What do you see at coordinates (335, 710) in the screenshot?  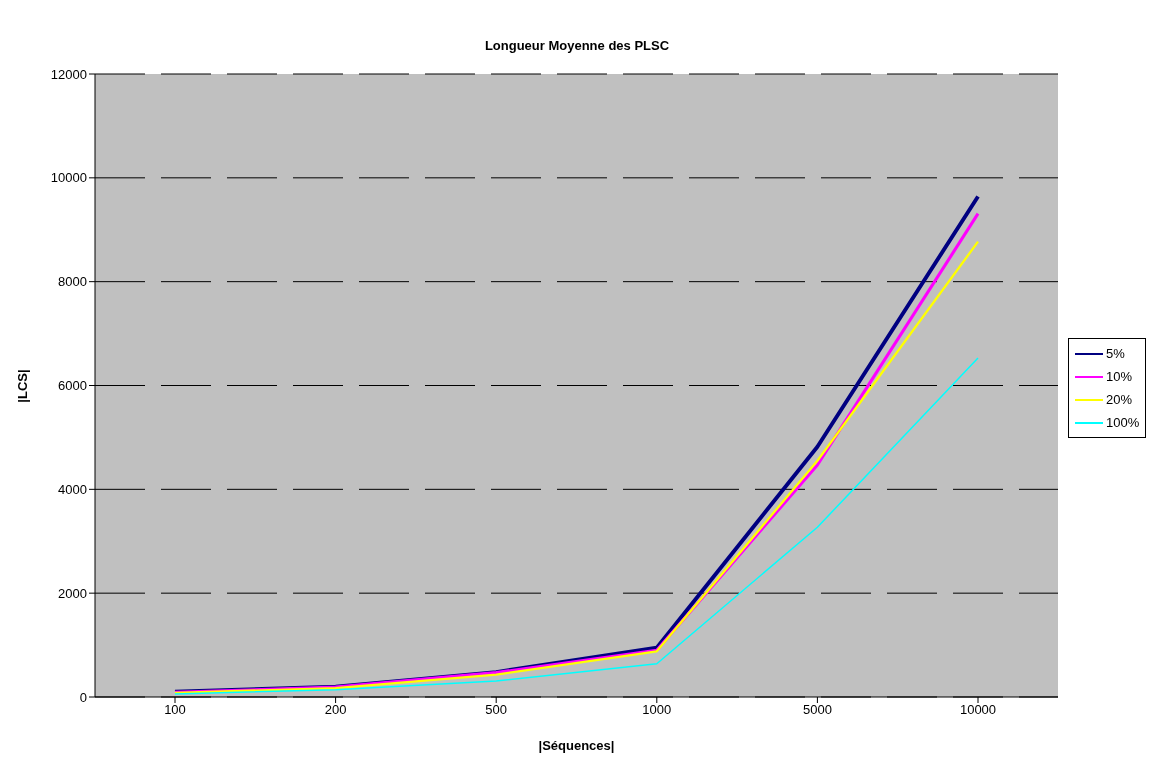 I see `x-tick-label: 200` at bounding box center [335, 710].